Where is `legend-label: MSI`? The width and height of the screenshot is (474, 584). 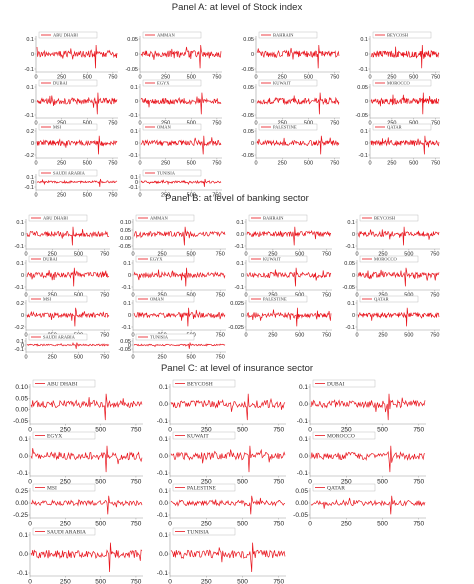
legend-label: MSI is located at coordinates (47, 299).